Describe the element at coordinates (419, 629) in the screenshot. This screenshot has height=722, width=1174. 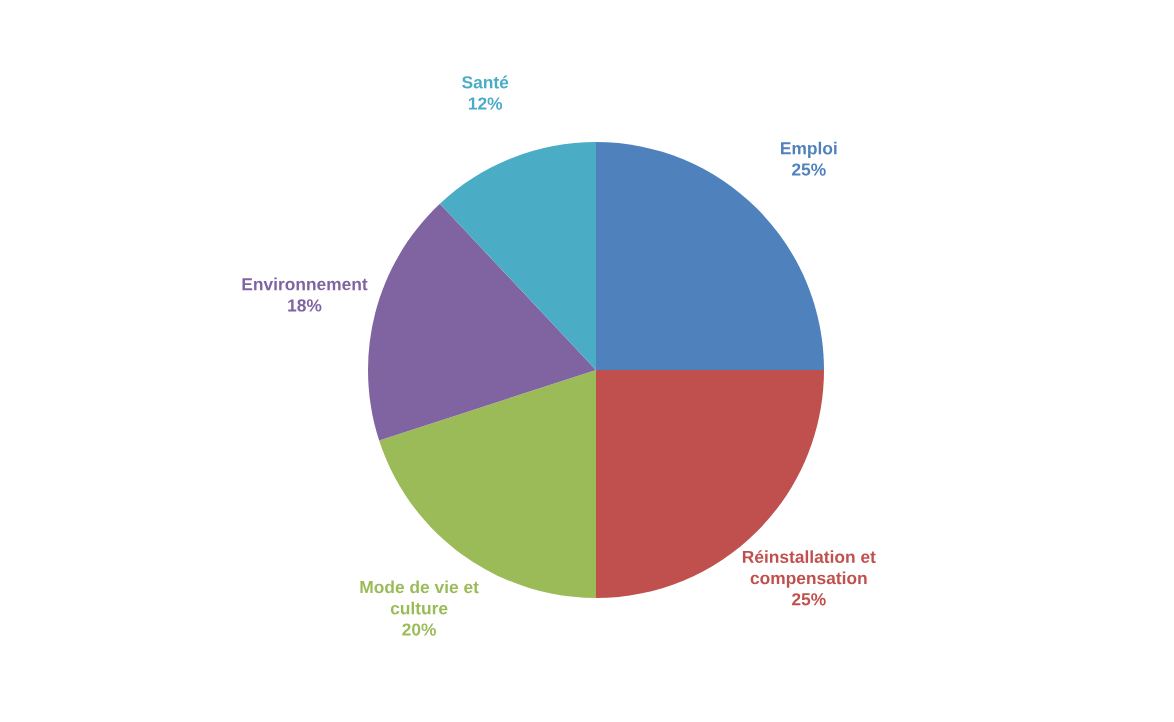
I see `data-label: 20%` at that location.